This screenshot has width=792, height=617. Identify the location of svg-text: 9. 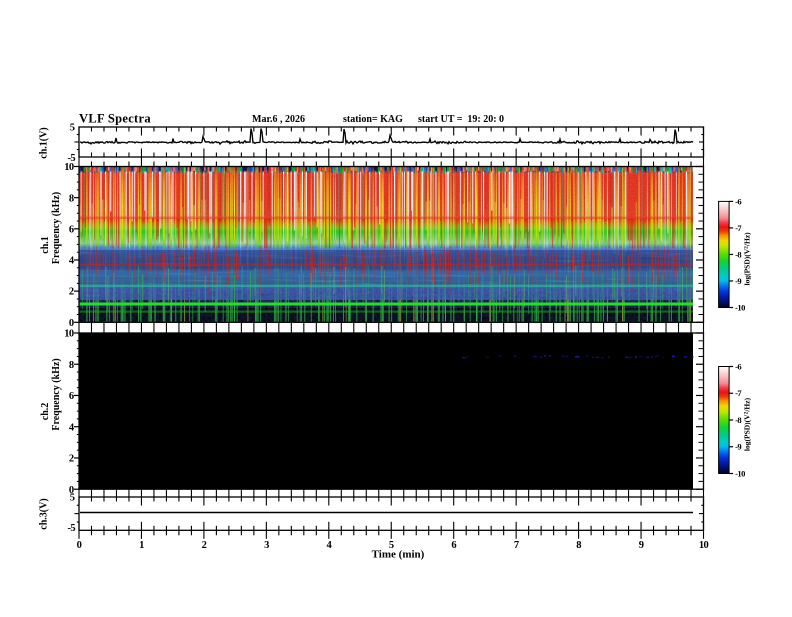
(641, 545).